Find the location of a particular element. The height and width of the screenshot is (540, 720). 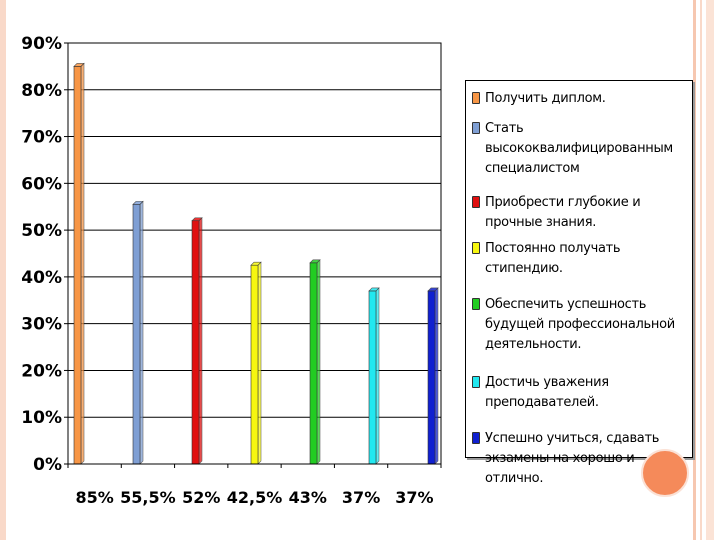

y-tick-label: 0% is located at coordinates (47, 465).